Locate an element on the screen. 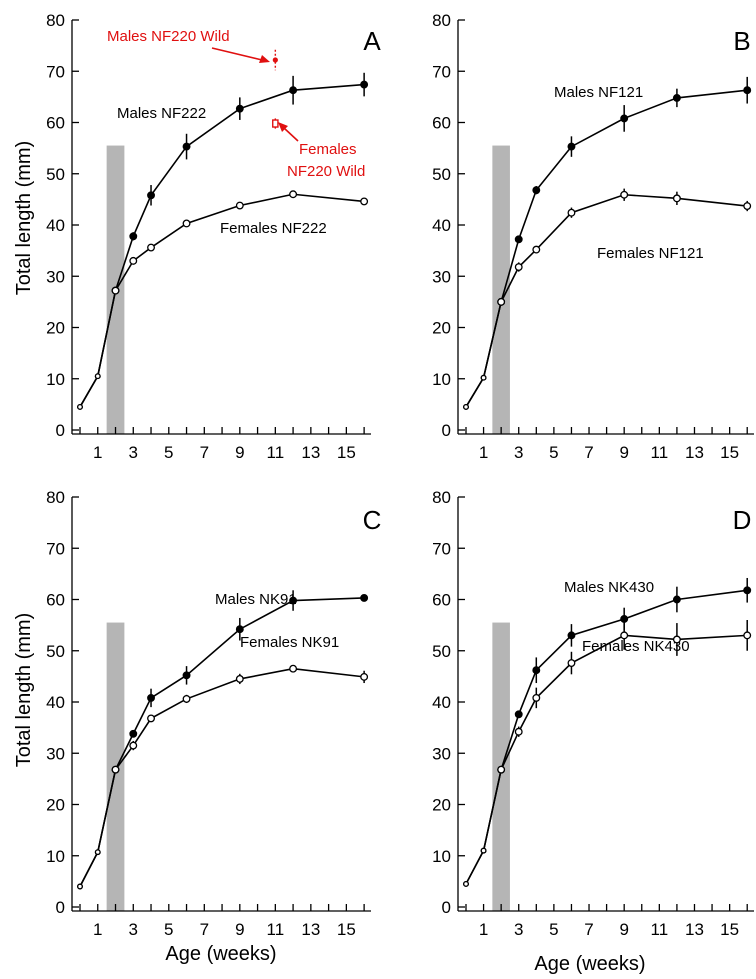 Image resolution: width=756 pixels, height=979 pixels. males-series-label: Males NK91 is located at coordinates (256, 599).